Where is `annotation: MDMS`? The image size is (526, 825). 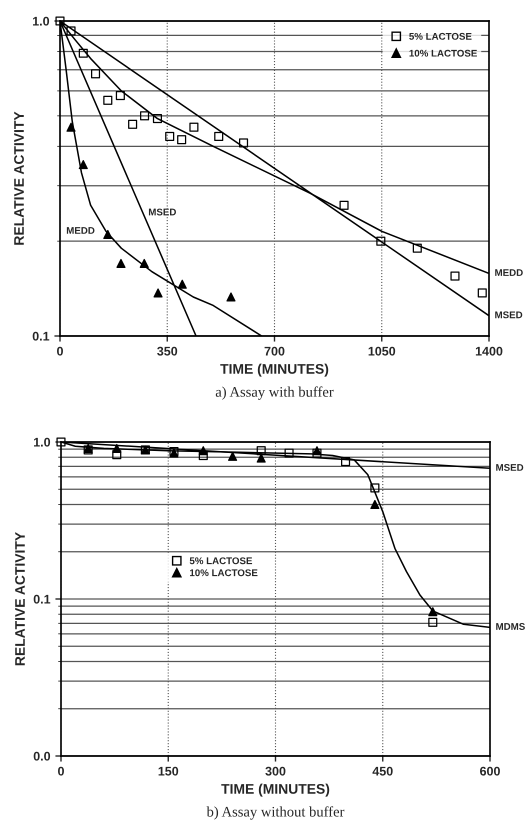
annotation: MDMS is located at coordinates (510, 626).